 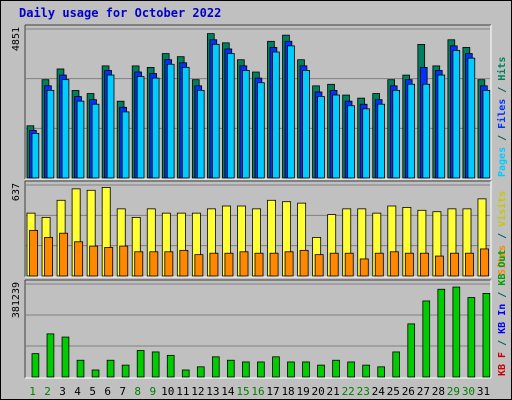 What do you see at coordinates (502, 209) in the screenshot?
I see `legend-text: Visits` at bounding box center [502, 209].